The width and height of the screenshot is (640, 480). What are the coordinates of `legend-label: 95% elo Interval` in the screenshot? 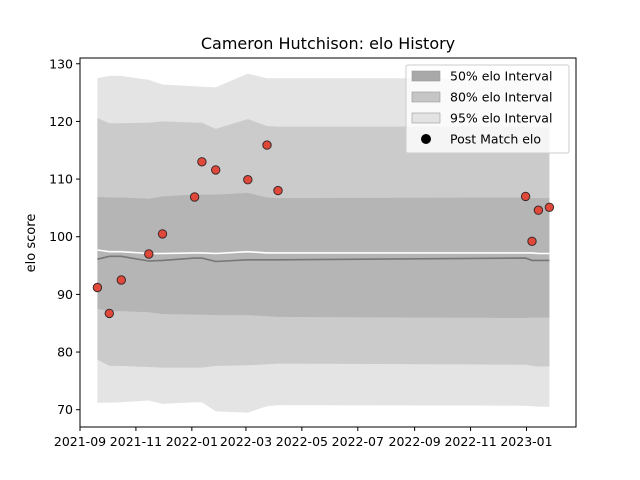 It's located at (501, 118).